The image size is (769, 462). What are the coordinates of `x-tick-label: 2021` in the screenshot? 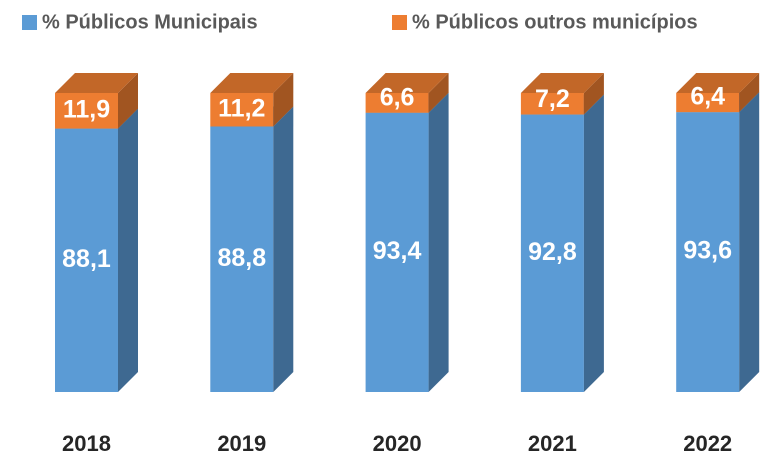 It's located at (552, 443).